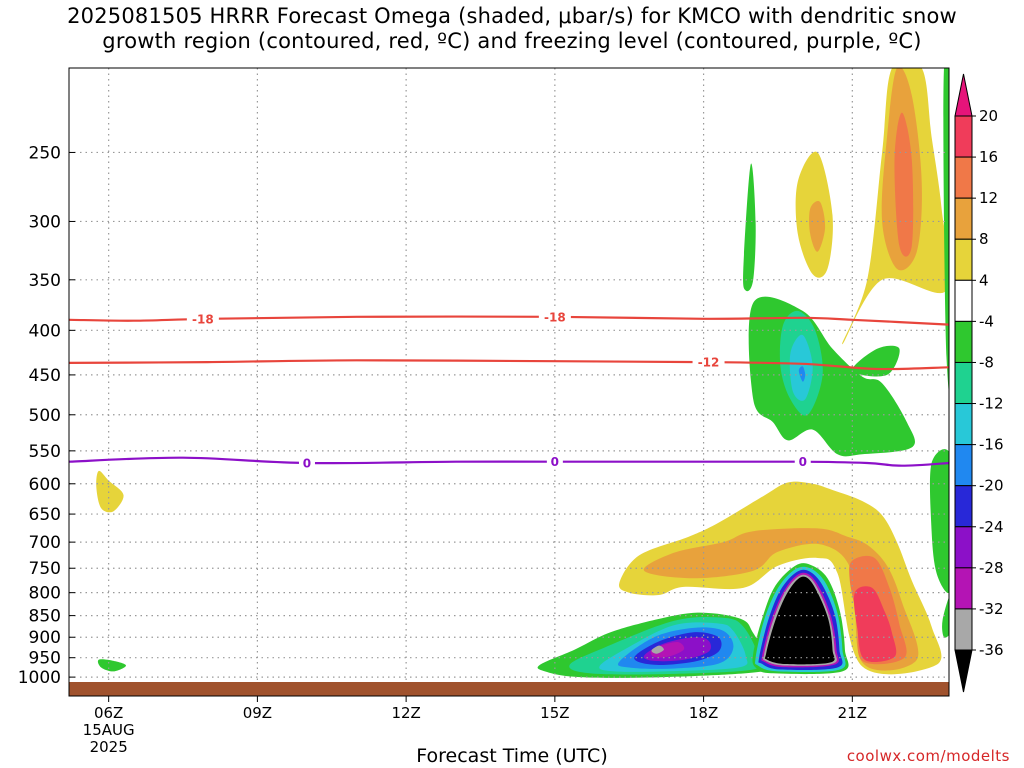 The width and height of the screenshot is (1024, 768). Describe the element at coordinates (963, 671) in the screenshot. I see `colorbar-under-triangle` at that location.